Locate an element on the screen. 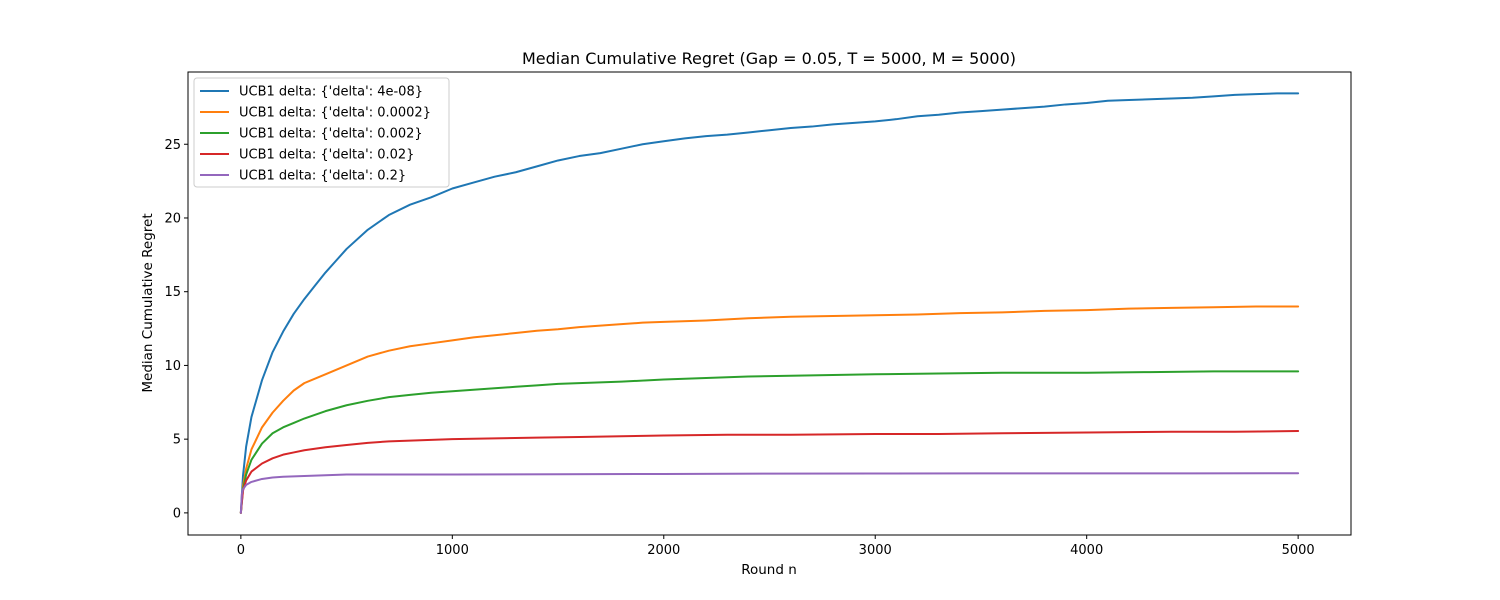  x-tick-label: 4000 is located at coordinates (1086, 550).